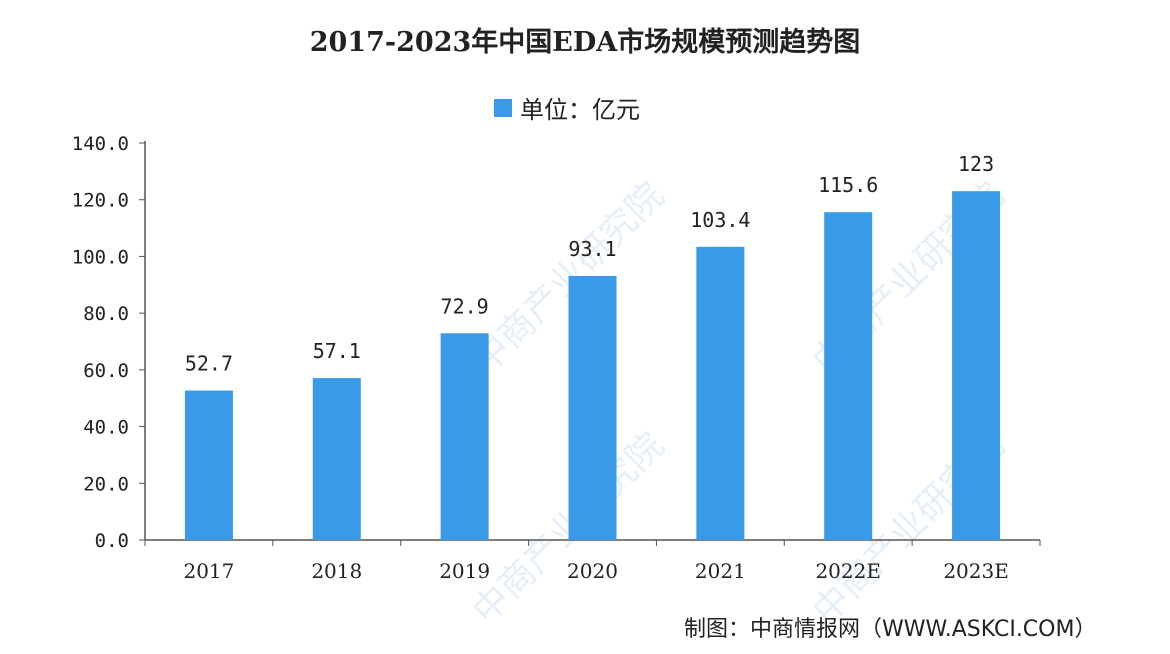  What do you see at coordinates (890, 629) in the screenshot?
I see `source-note: 制图：中商情报网（WWW.ASKCI.COM）` at bounding box center [890, 629].